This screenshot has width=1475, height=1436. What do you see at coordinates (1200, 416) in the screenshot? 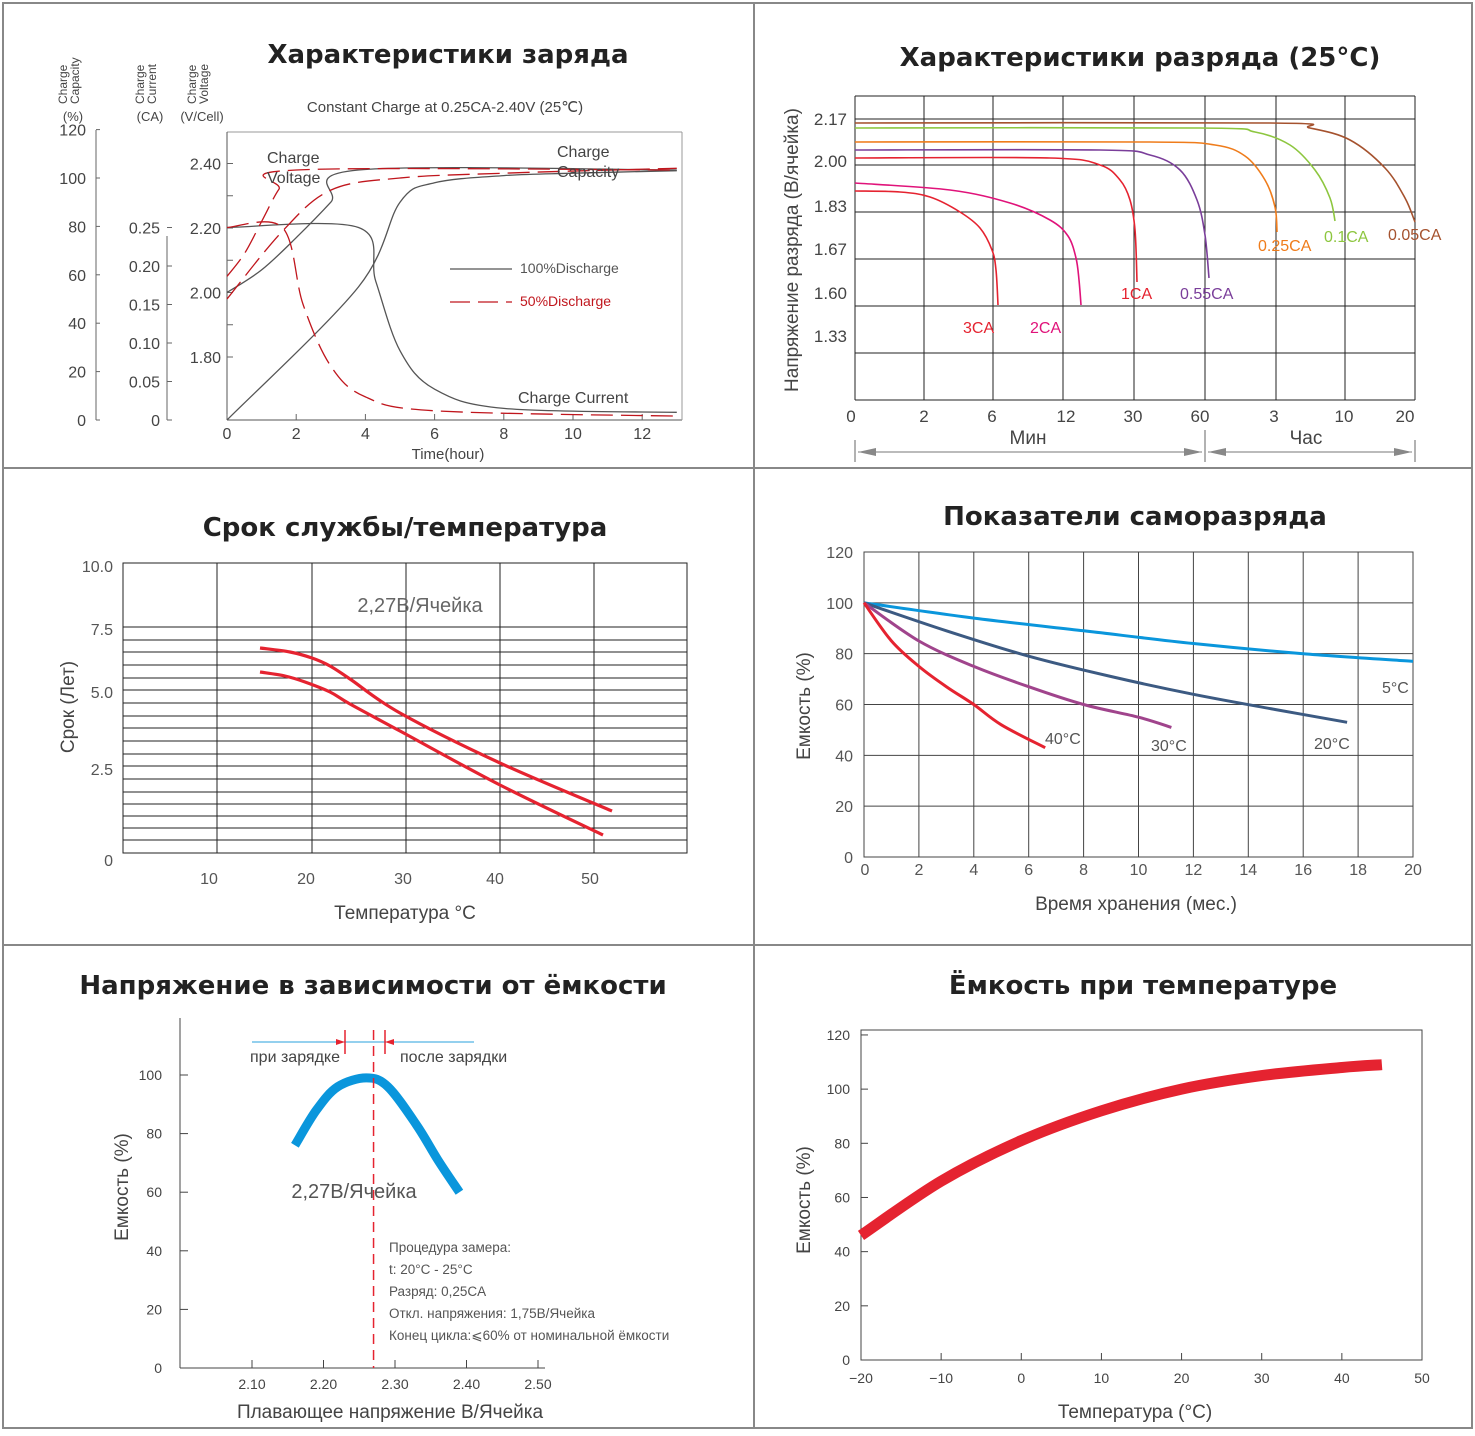
I see `discharge-x-tick: 60` at bounding box center [1200, 416].